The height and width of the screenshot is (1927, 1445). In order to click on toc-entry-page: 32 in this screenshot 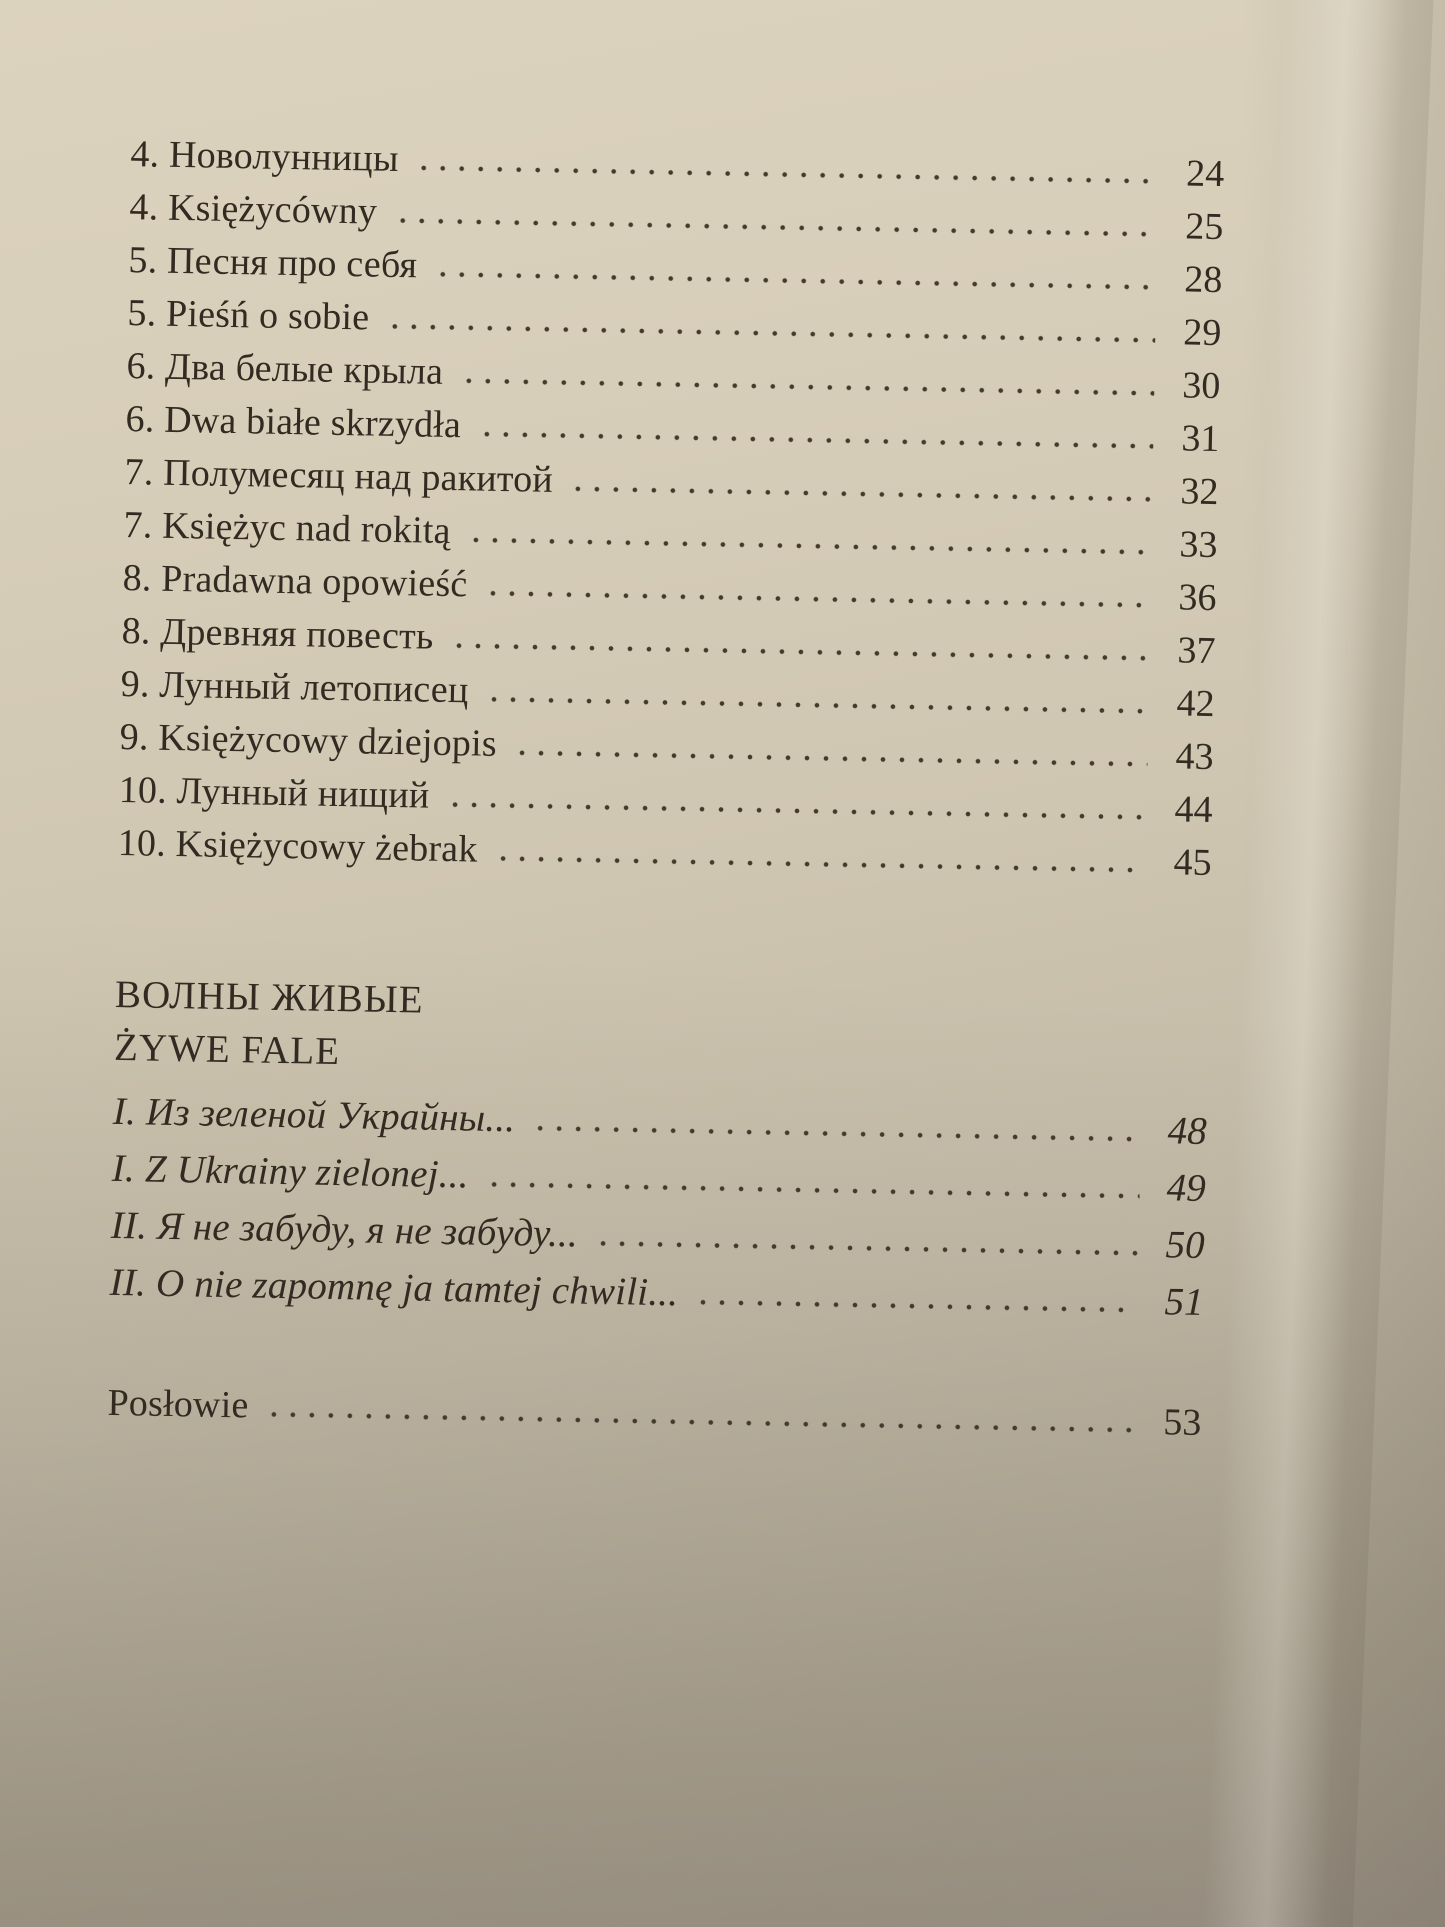, I will do `click(1199, 492)`.